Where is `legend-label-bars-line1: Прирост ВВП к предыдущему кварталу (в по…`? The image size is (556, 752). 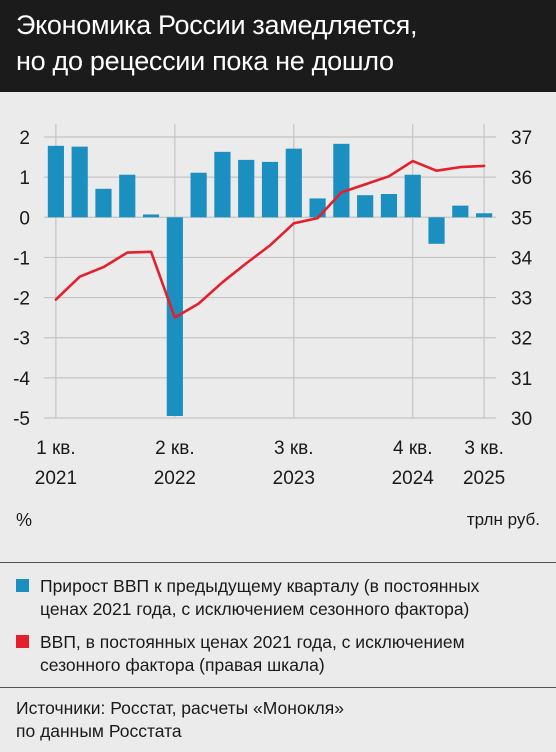
legend-label-bars-line1: Прирост ВВП к предыдущему кварталу (в по… is located at coordinates (260, 586).